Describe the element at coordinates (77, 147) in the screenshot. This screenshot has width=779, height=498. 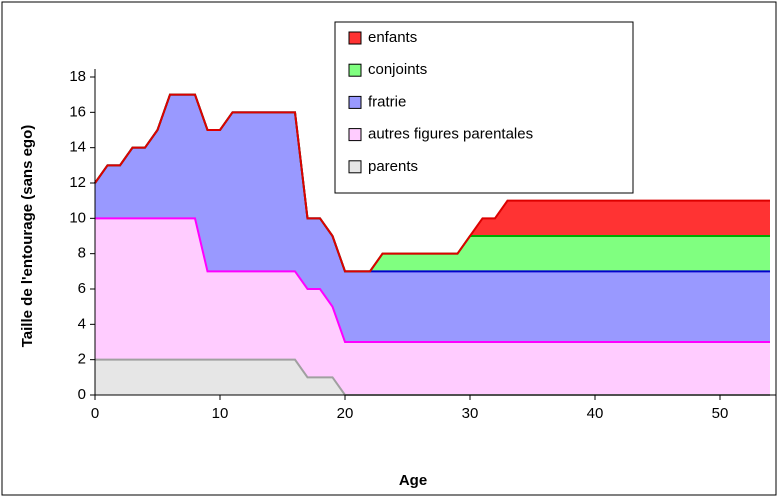
I see `y-tick-label: 14` at that location.